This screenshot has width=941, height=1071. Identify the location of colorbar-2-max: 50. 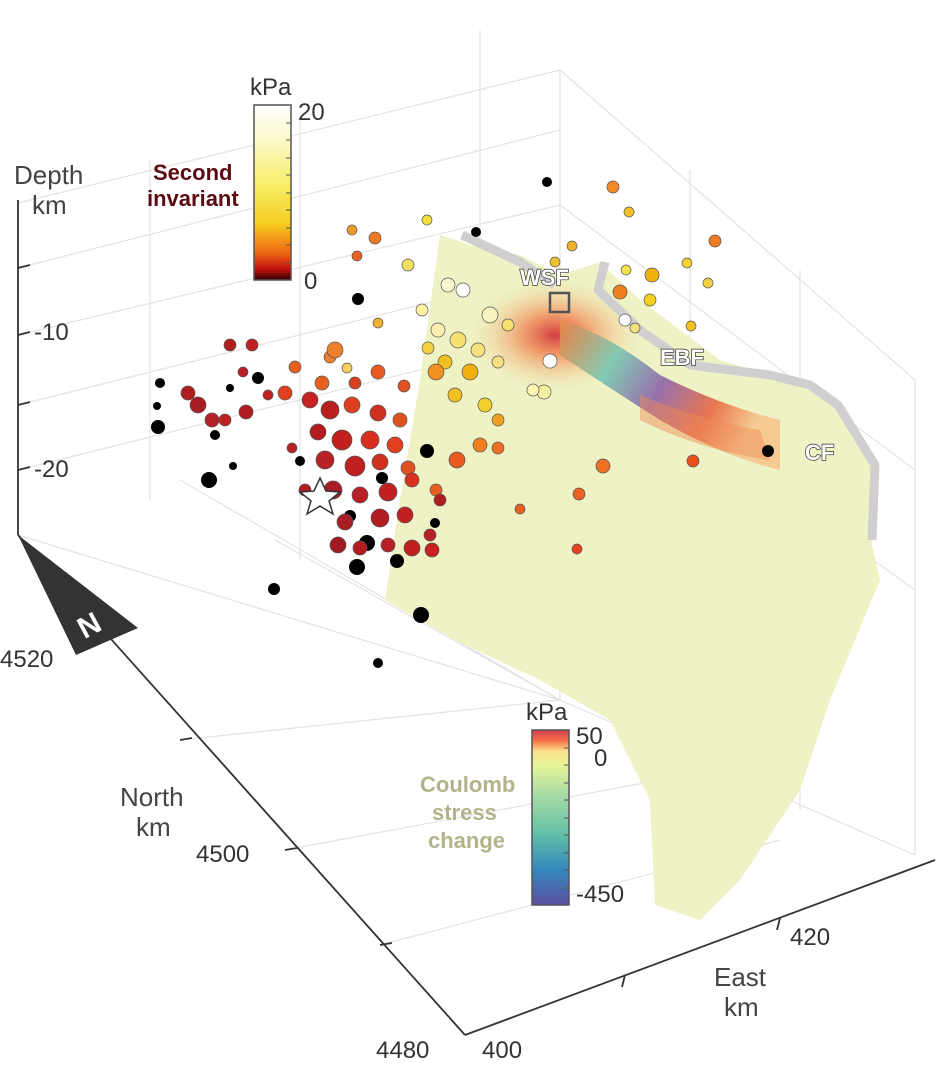
(589, 736).